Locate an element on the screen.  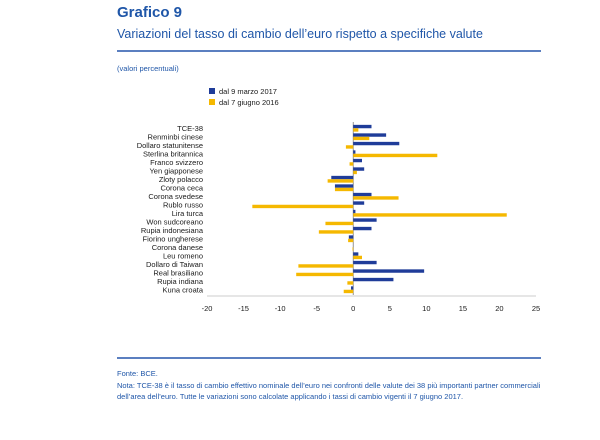
bottom-divider is located at coordinates (329, 358).